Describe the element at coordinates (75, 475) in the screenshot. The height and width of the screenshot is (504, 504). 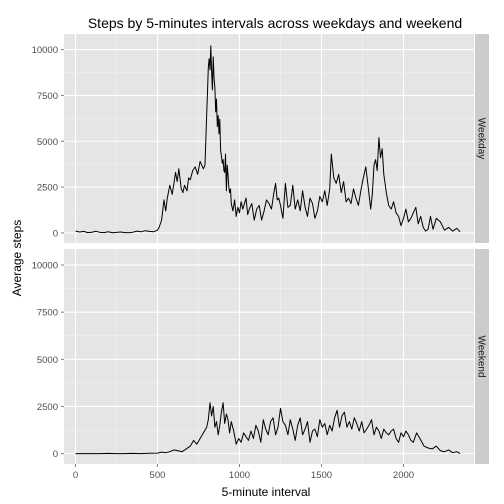
I see `x-tick-label: 0` at that location.